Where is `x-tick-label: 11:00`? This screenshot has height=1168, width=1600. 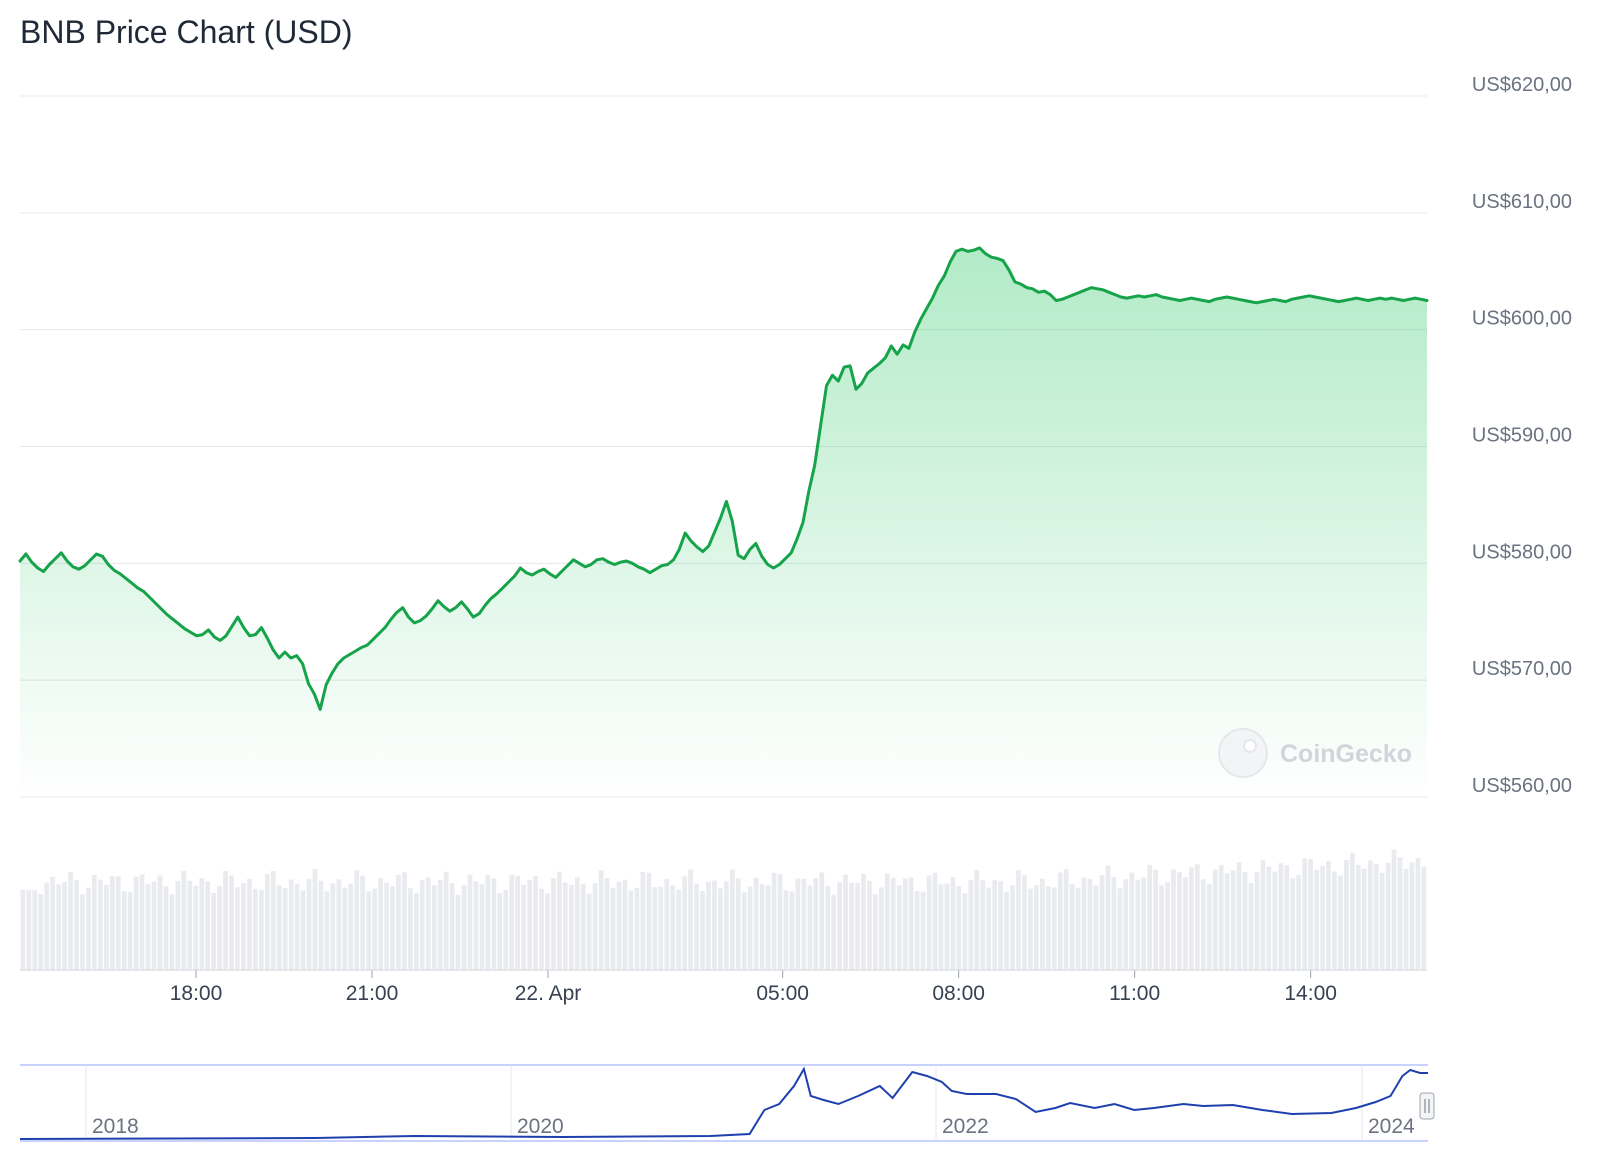
x-tick-label: 11:00 is located at coordinates (1134, 993).